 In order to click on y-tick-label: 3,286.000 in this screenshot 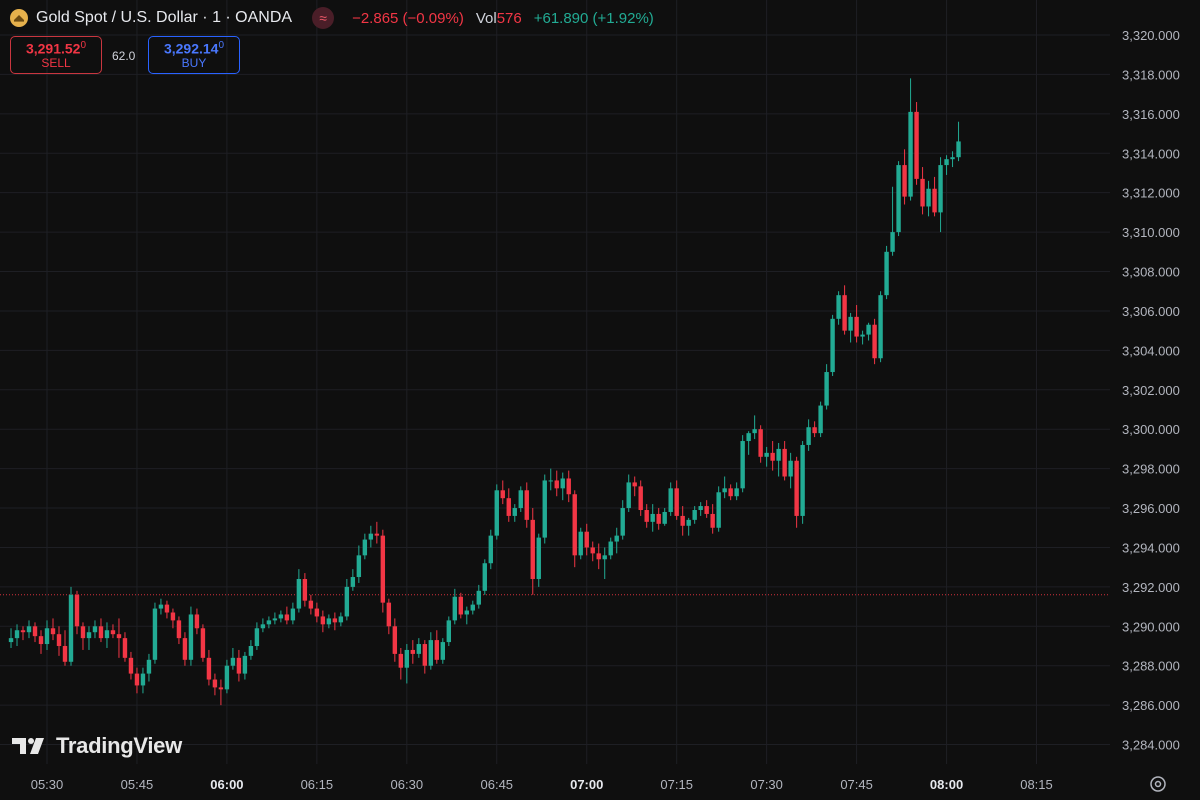, I will do `click(1151, 705)`.